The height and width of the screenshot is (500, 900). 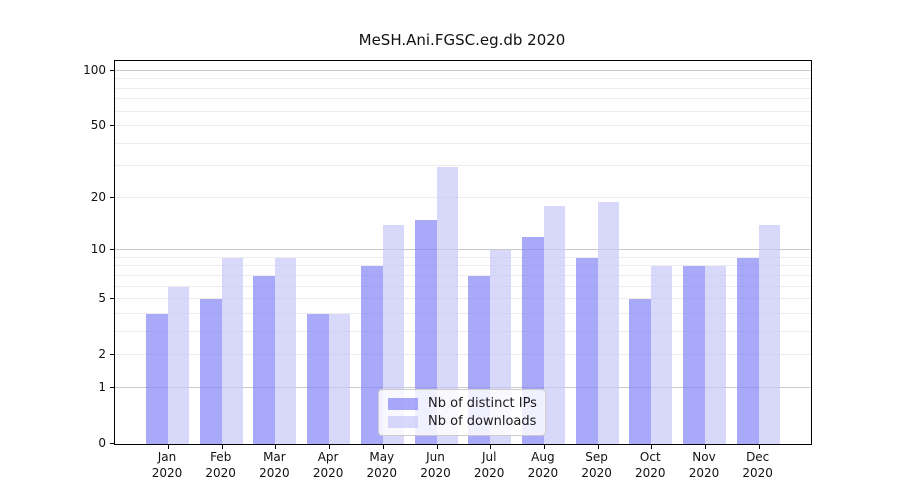 What do you see at coordinates (94, 69) in the screenshot?
I see `y-axis-label-100: 100` at bounding box center [94, 69].